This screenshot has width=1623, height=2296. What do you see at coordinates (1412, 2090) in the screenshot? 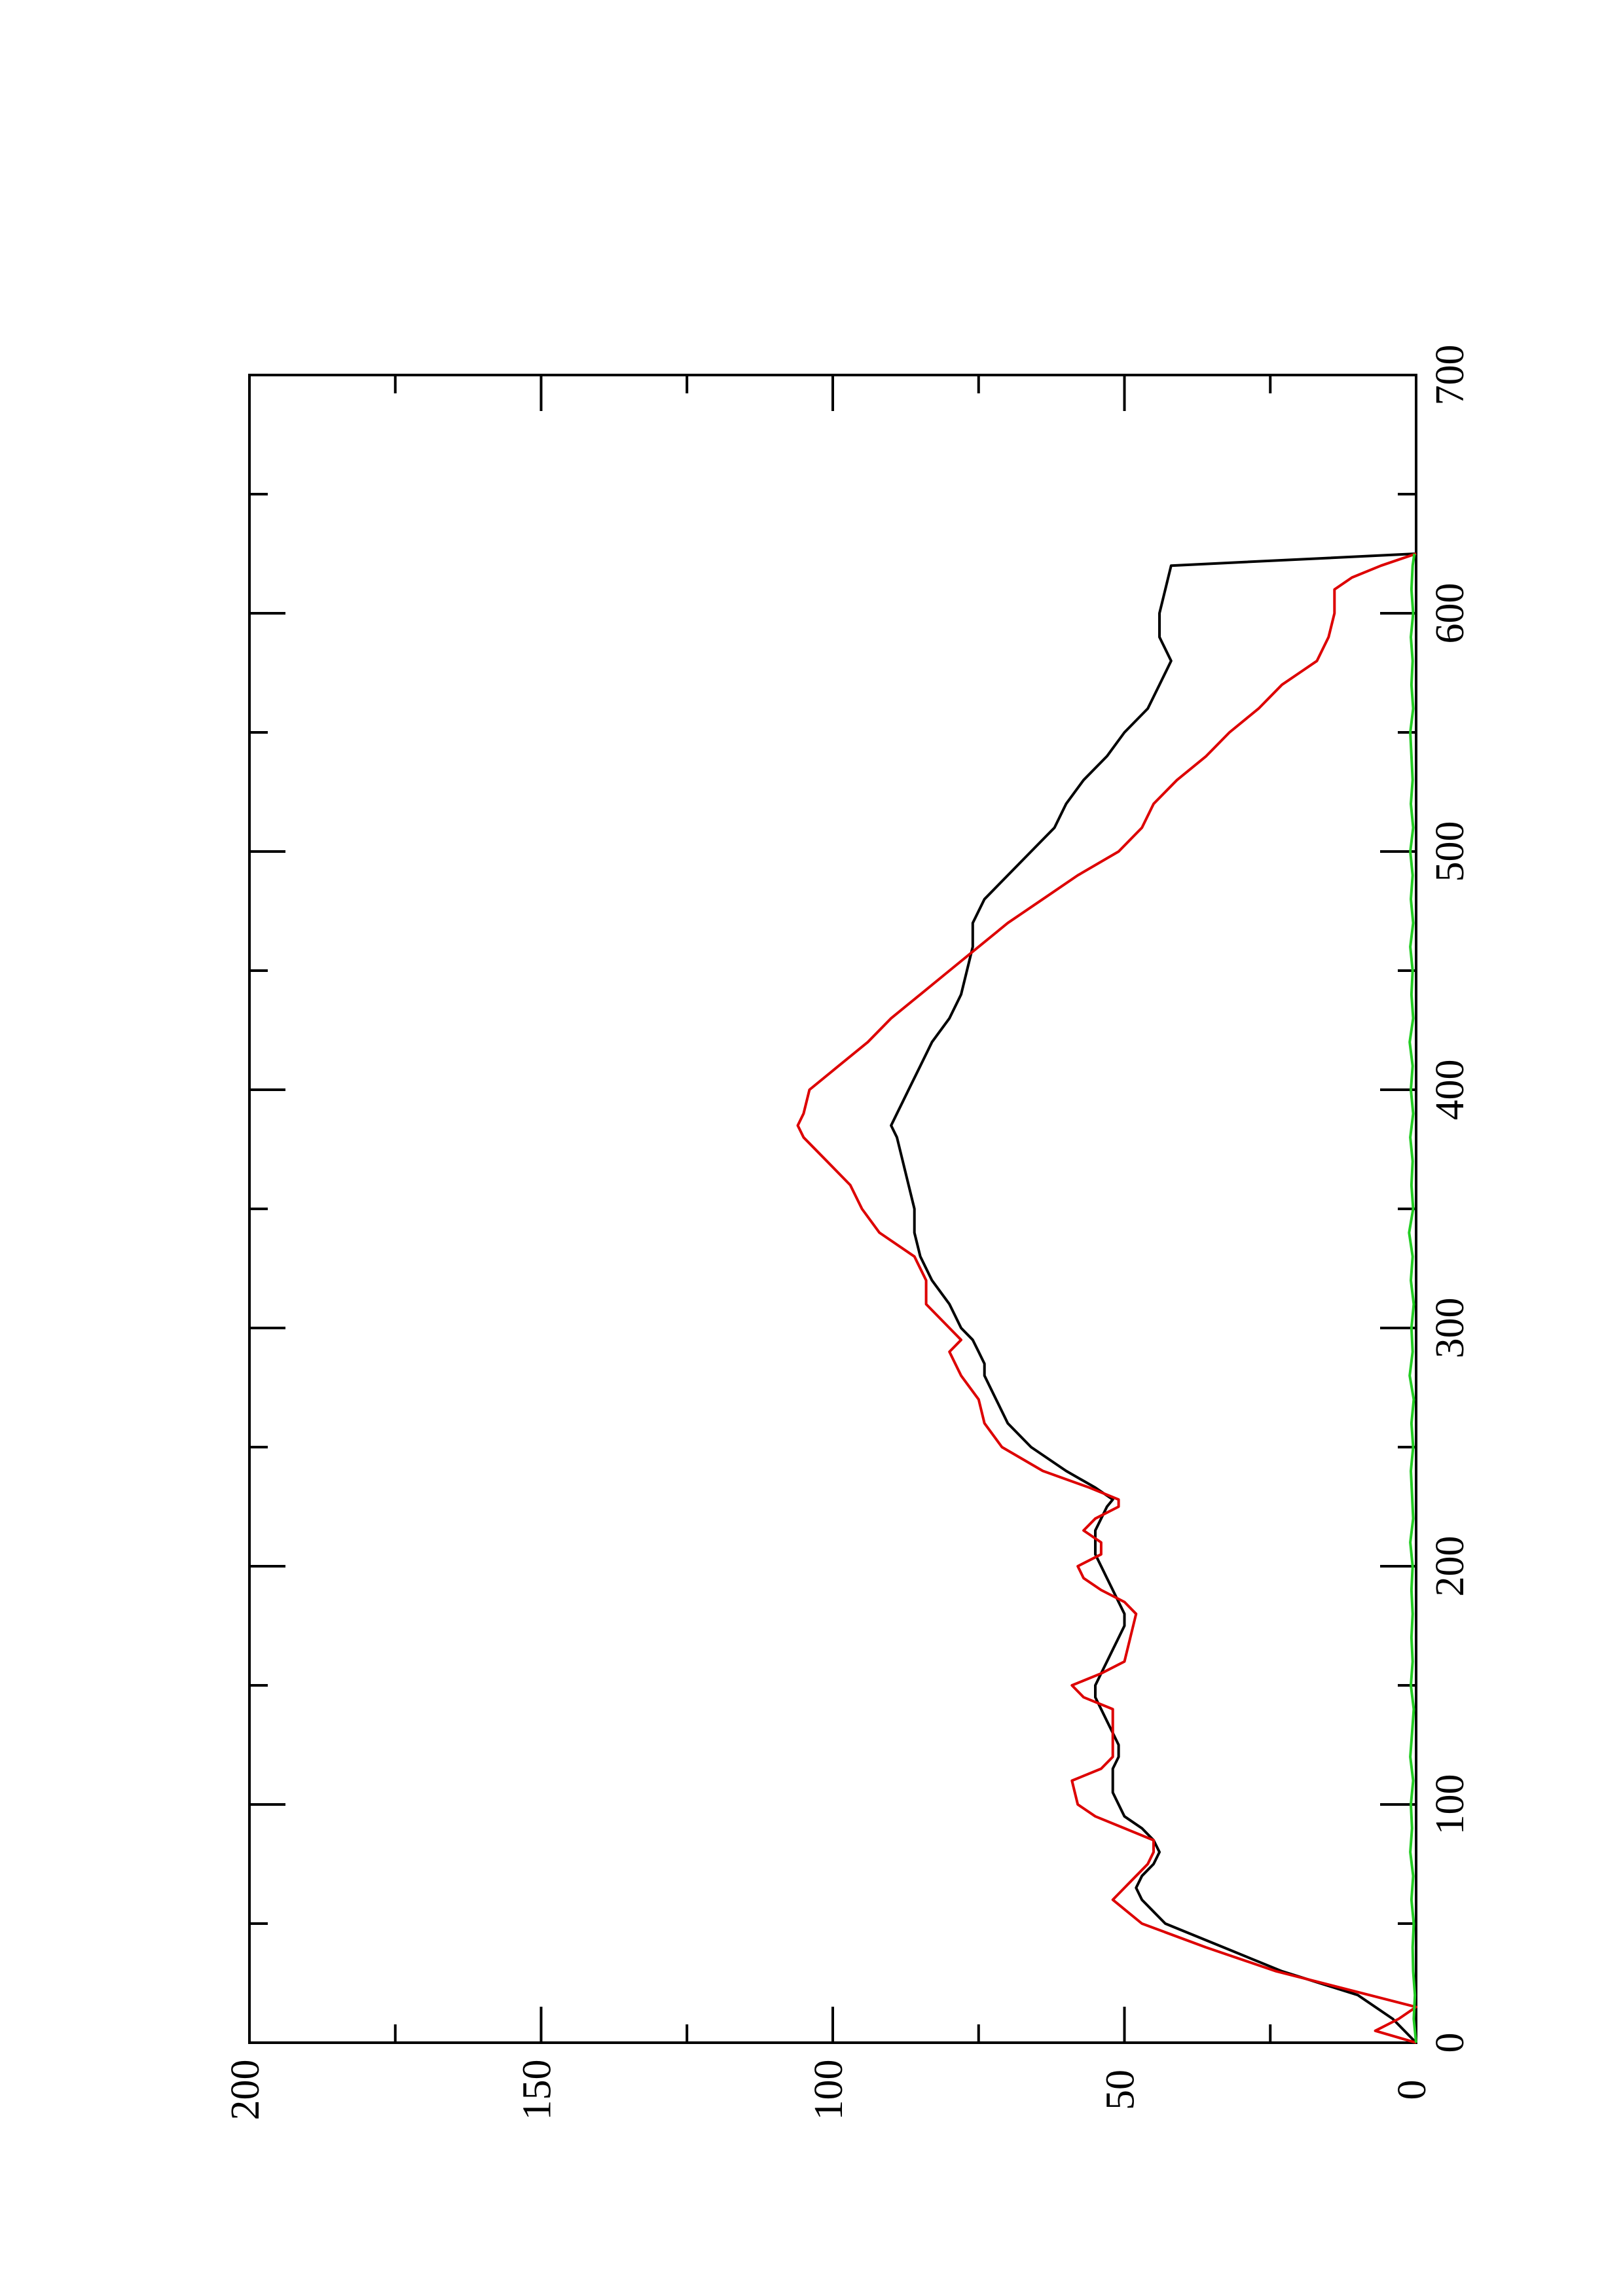
I see `y-tick-label: 0` at bounding box center [1412, 2090].